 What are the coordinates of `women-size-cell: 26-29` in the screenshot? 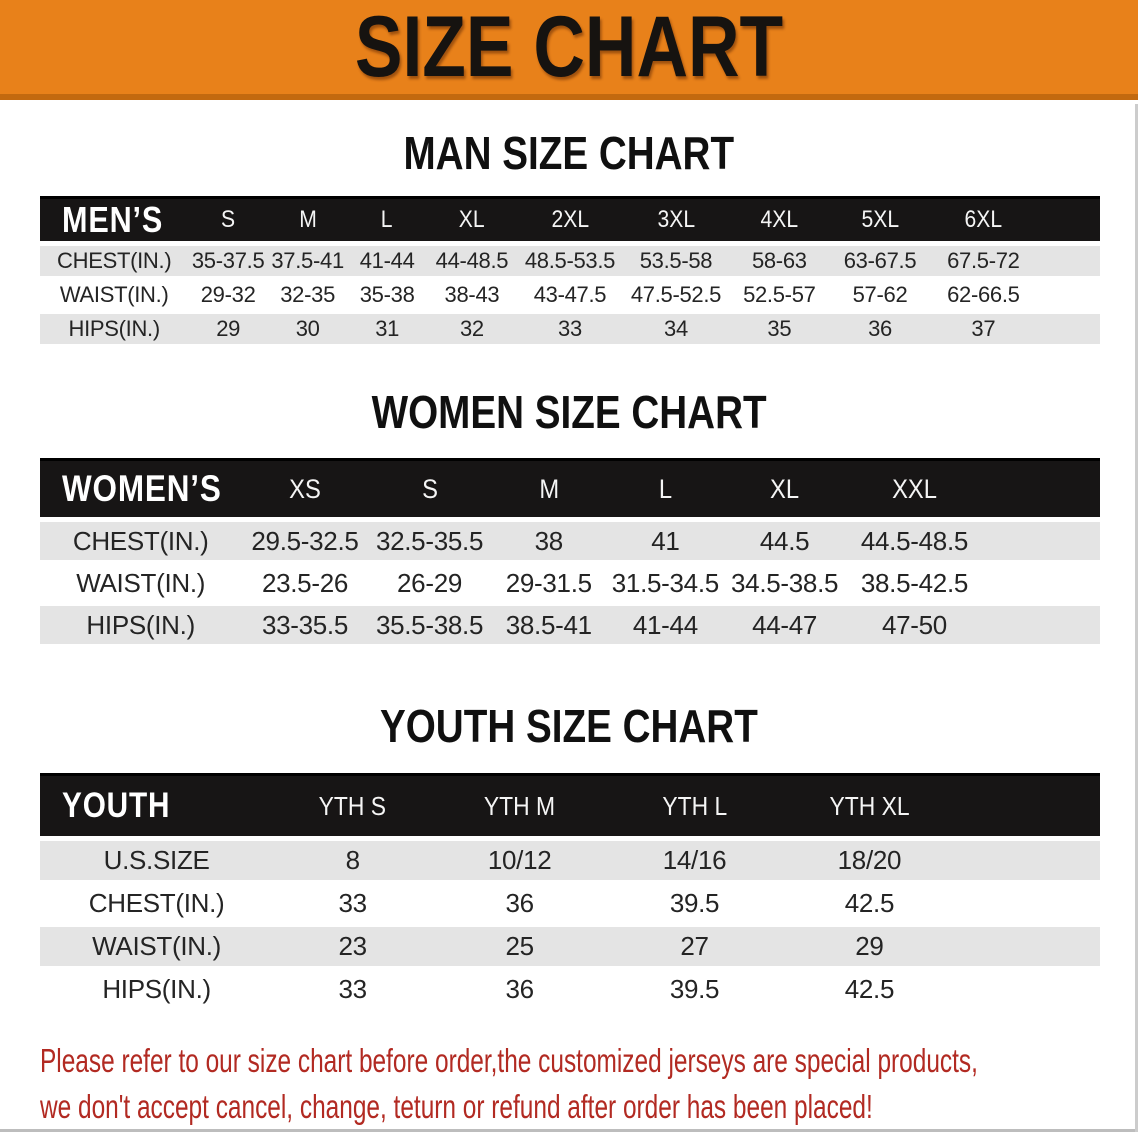 It's located at (429, 585).